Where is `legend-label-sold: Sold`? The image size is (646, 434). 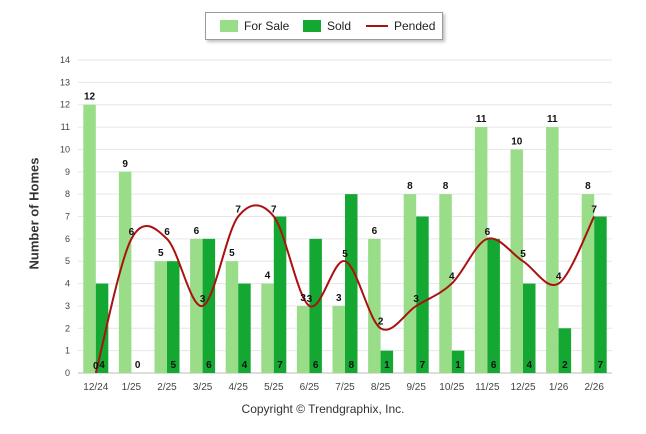
legend-label-sold: Sold is located at coordinates (339, 26).